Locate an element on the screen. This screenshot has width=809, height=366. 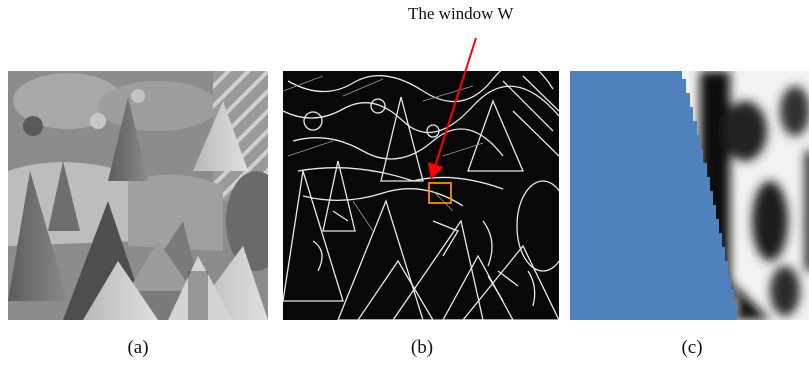
caption-b: (b) is located at coordinates (422, 347).